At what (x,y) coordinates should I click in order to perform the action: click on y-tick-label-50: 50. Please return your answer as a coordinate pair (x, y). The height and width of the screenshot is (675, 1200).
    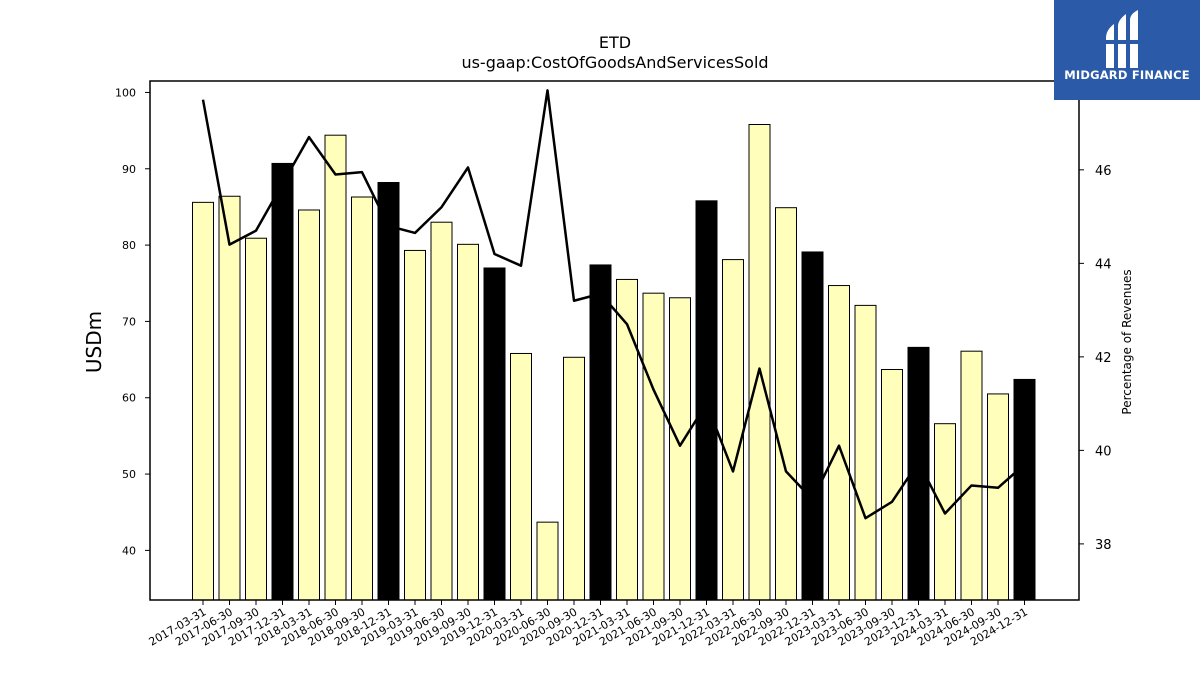
    Looking at the image, I should click on (129, 474).